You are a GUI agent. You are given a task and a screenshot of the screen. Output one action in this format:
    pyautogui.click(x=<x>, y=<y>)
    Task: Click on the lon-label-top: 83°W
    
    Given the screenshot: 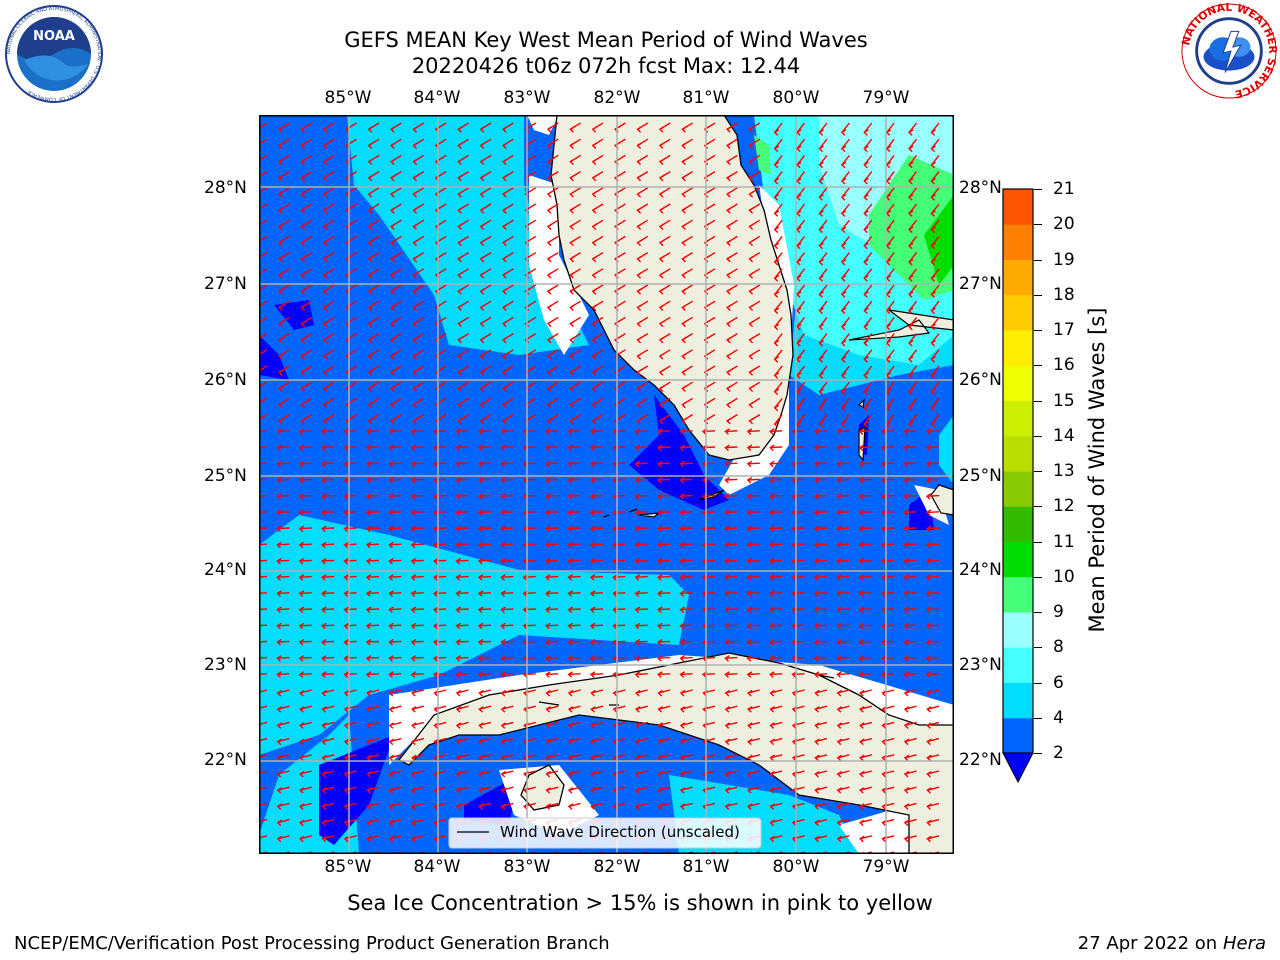 What is the action you would take?
    pyautogui.click(x=527, y=98)
    